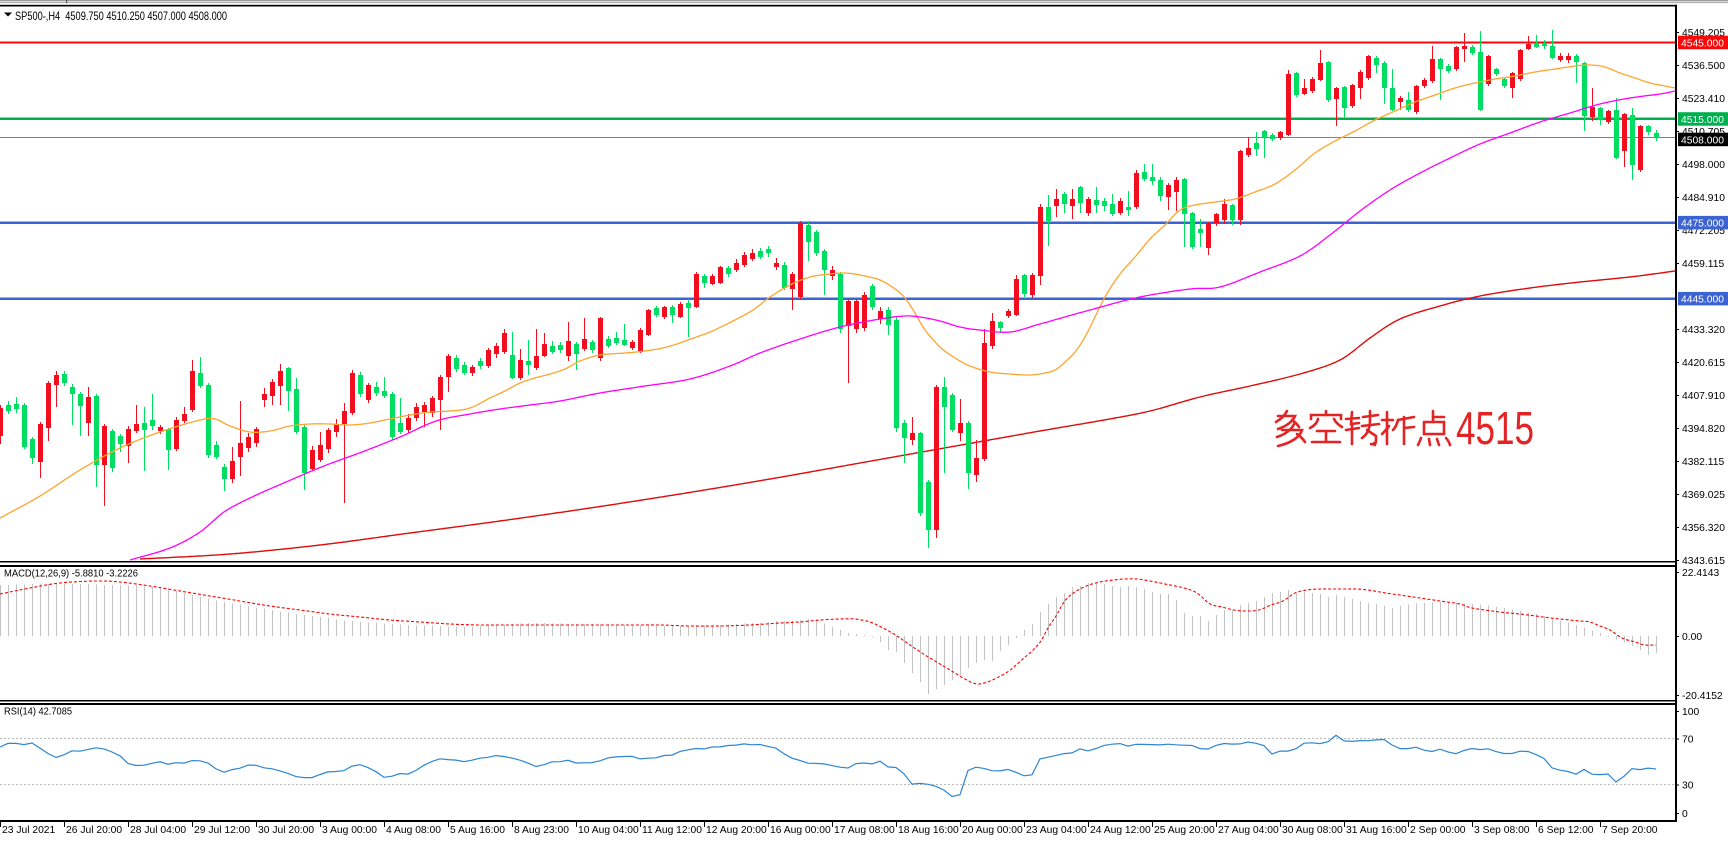  I want to click on svg-text: 30 Aug 08:00, so click(1312, 830).